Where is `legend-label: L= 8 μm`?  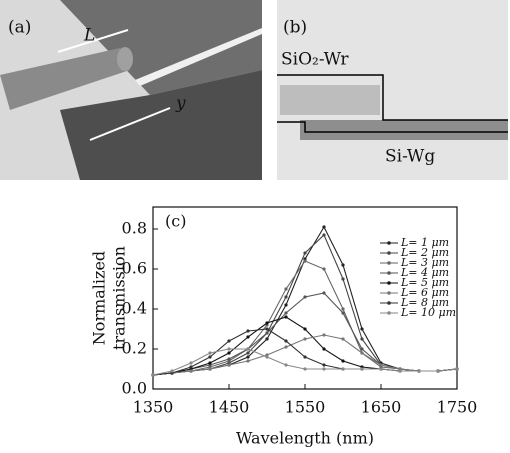
legend-label: L= 8 μm is located at coordinates (424, 302).